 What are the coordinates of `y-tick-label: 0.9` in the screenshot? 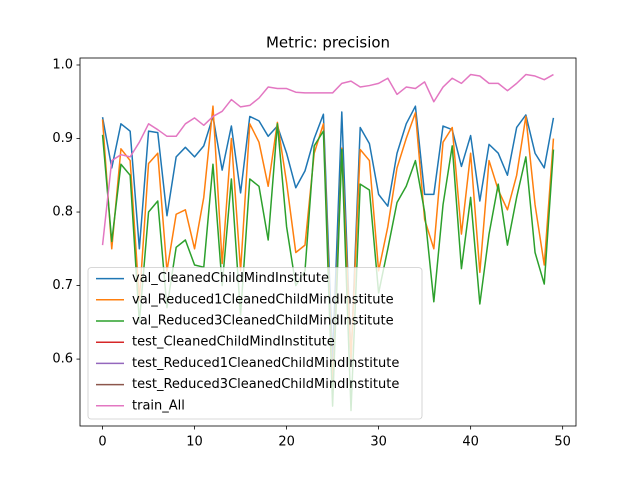 It's located at (62, 138).